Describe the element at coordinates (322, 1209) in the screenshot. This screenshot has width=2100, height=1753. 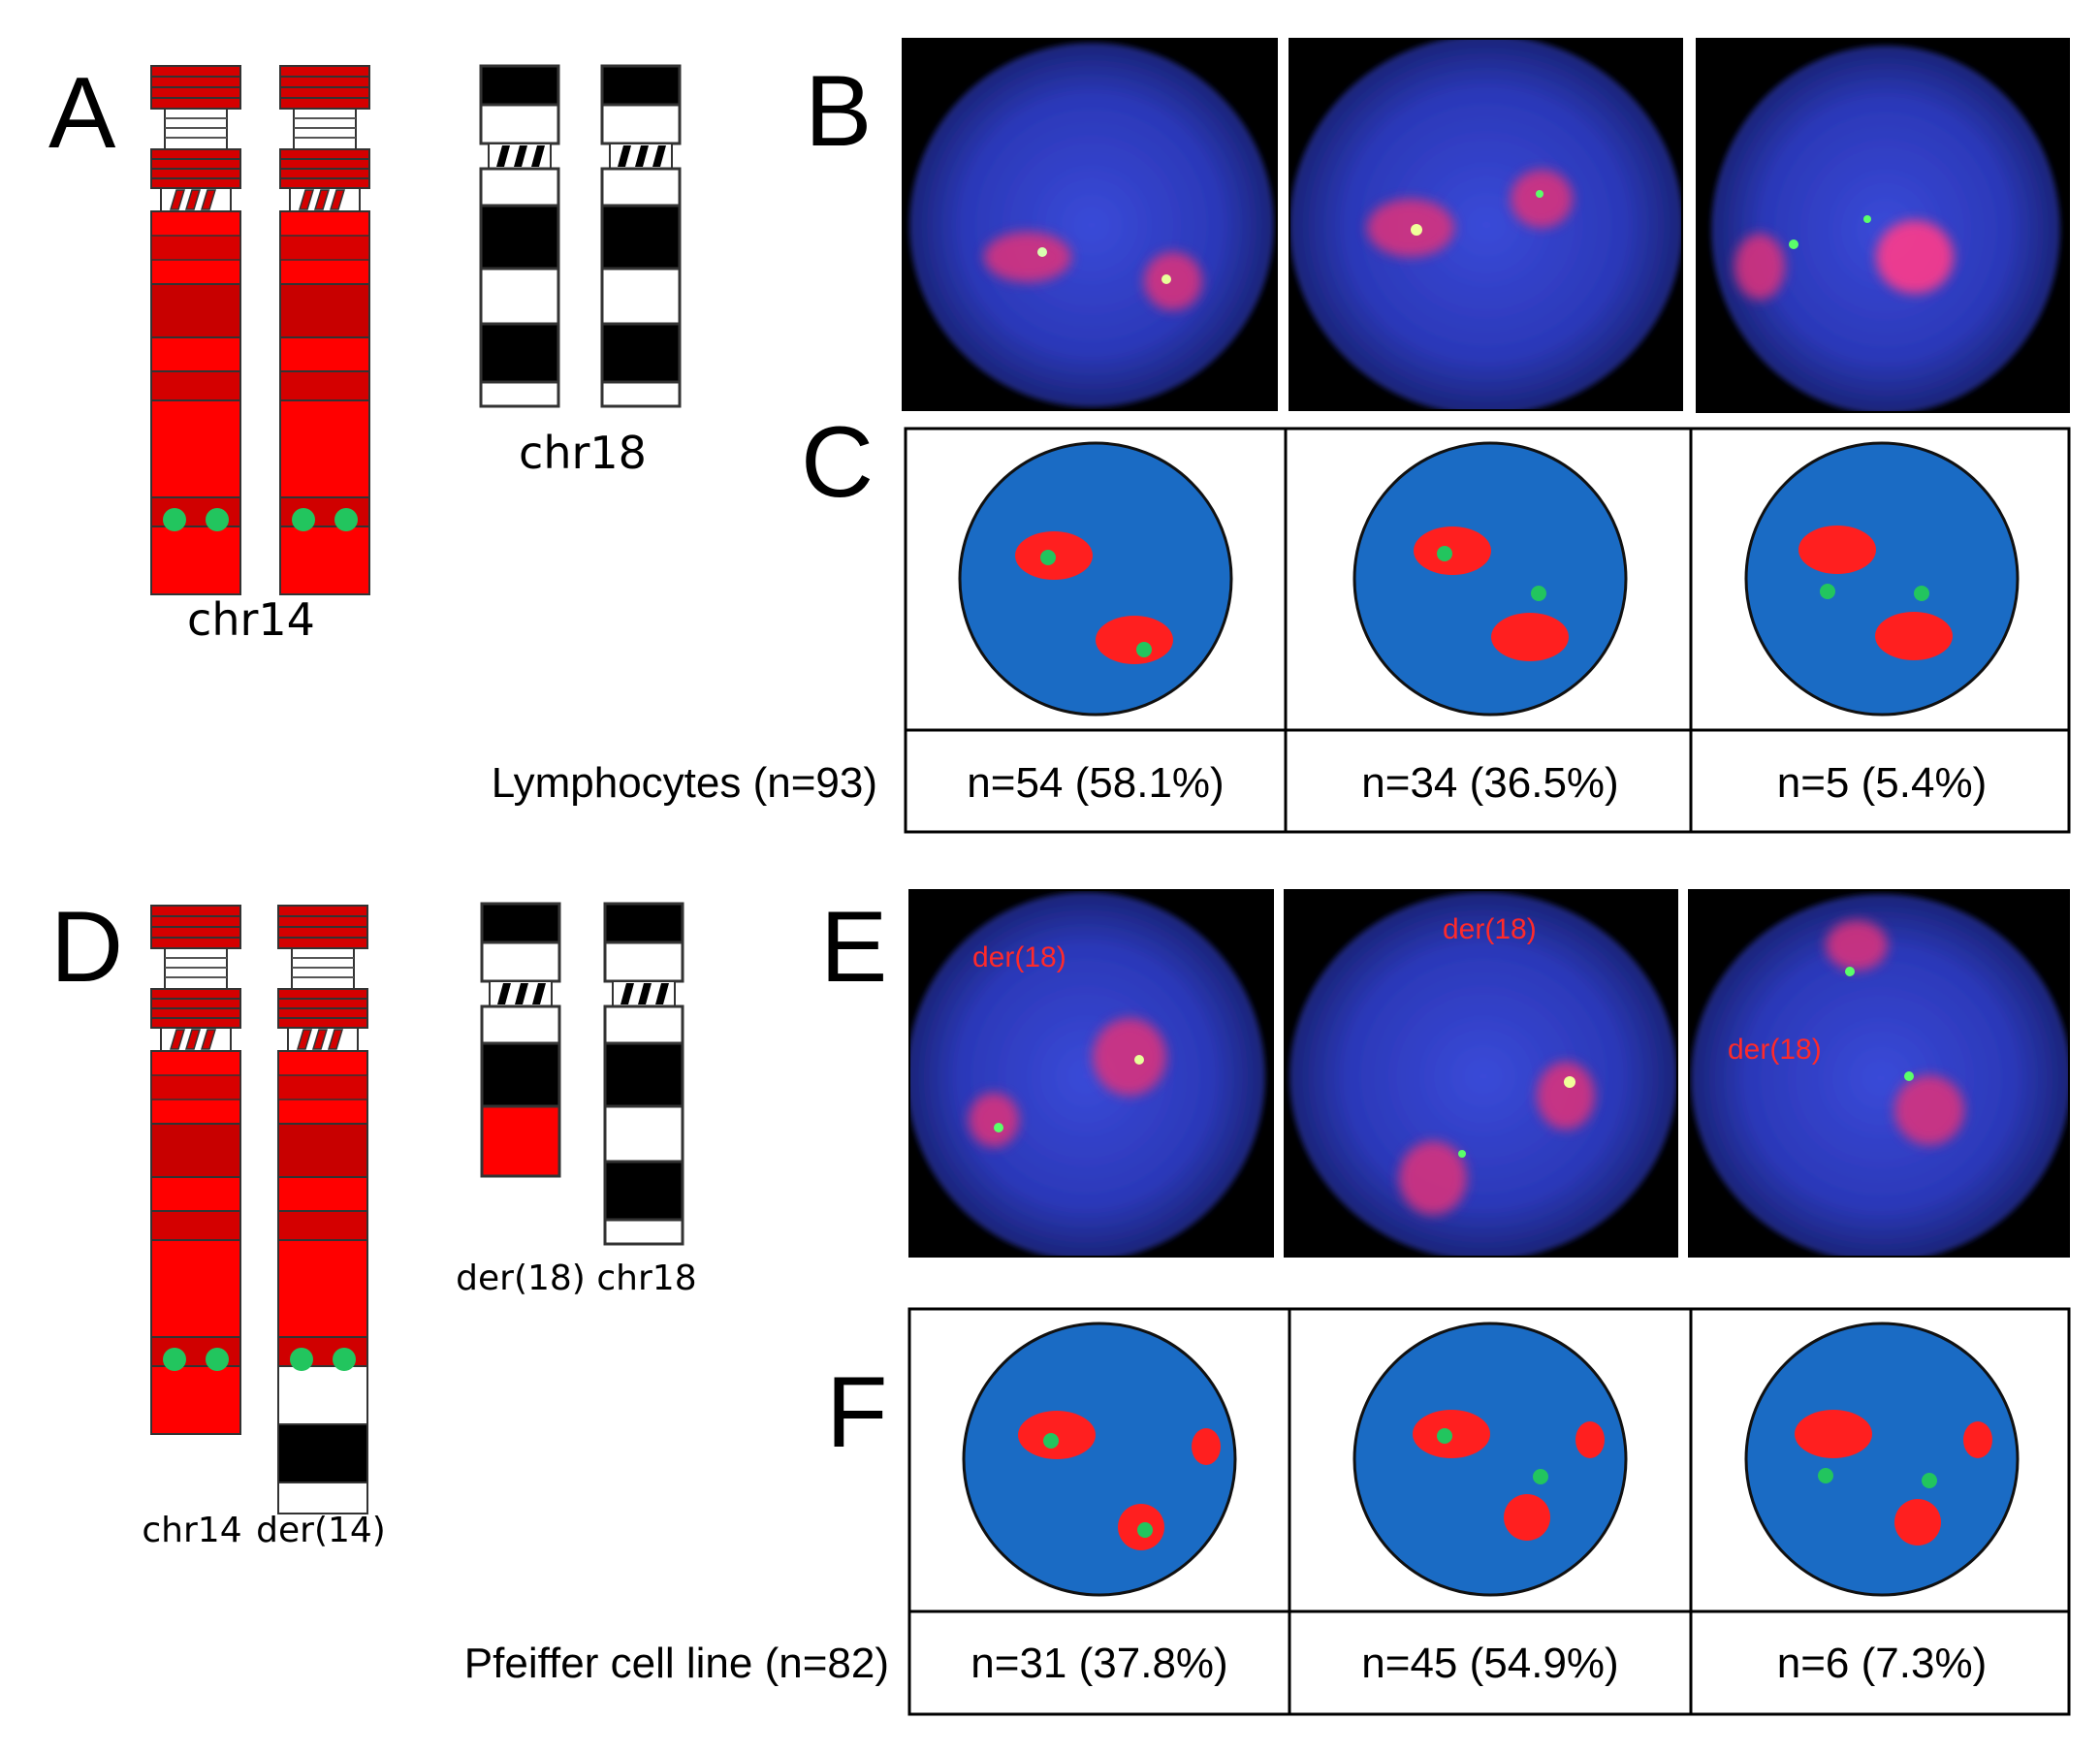
I see `derivative-14-ideogram` at that location.